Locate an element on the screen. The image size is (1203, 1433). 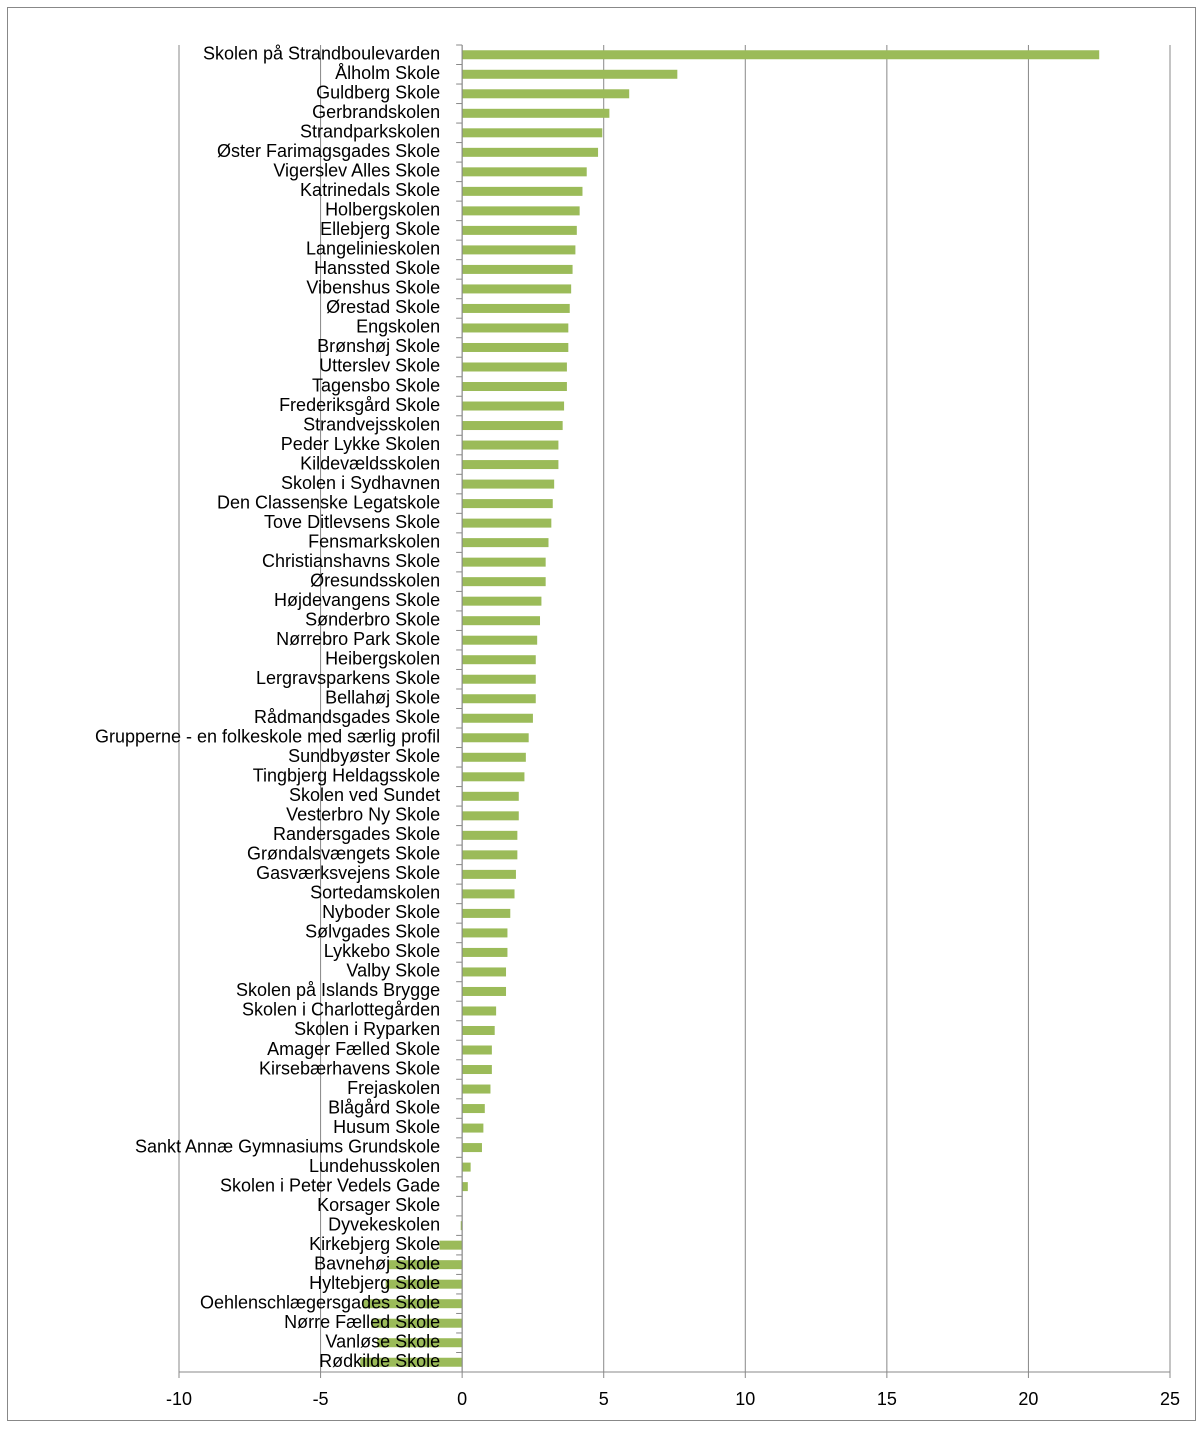
y-tick-label: Rødkilde Skole is located at coordinates (379, 1361).